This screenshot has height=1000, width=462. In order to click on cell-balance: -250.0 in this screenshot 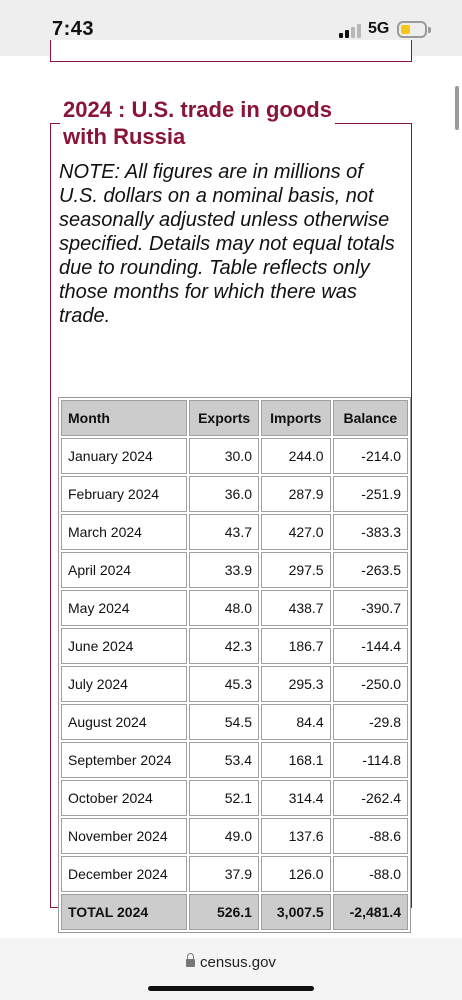, I will do `click(370, 684)`.